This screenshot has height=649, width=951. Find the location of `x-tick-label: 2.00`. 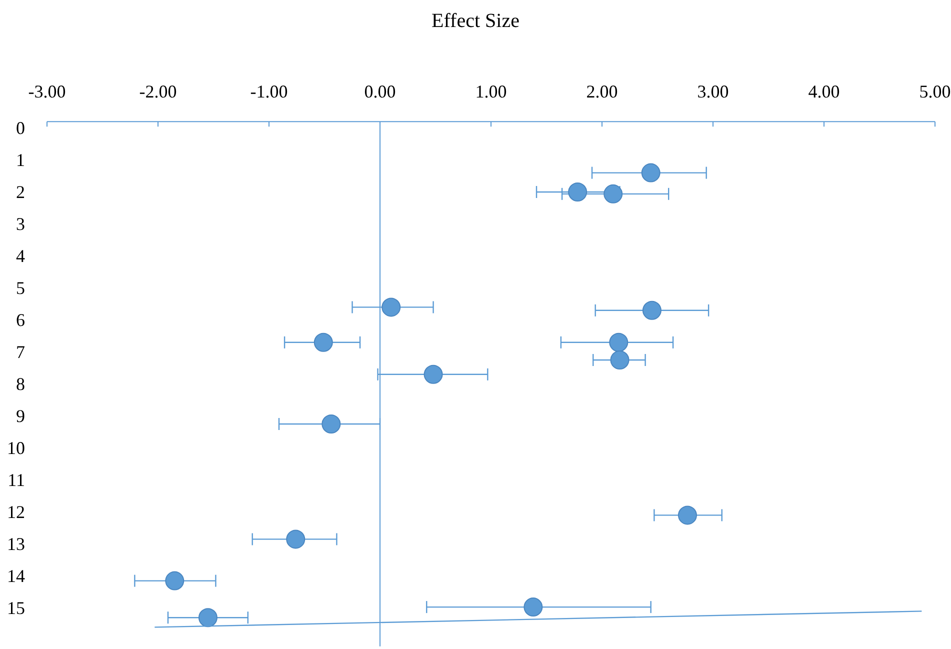

x-tick-label: 2.00 is located at coordinates (602, 92).